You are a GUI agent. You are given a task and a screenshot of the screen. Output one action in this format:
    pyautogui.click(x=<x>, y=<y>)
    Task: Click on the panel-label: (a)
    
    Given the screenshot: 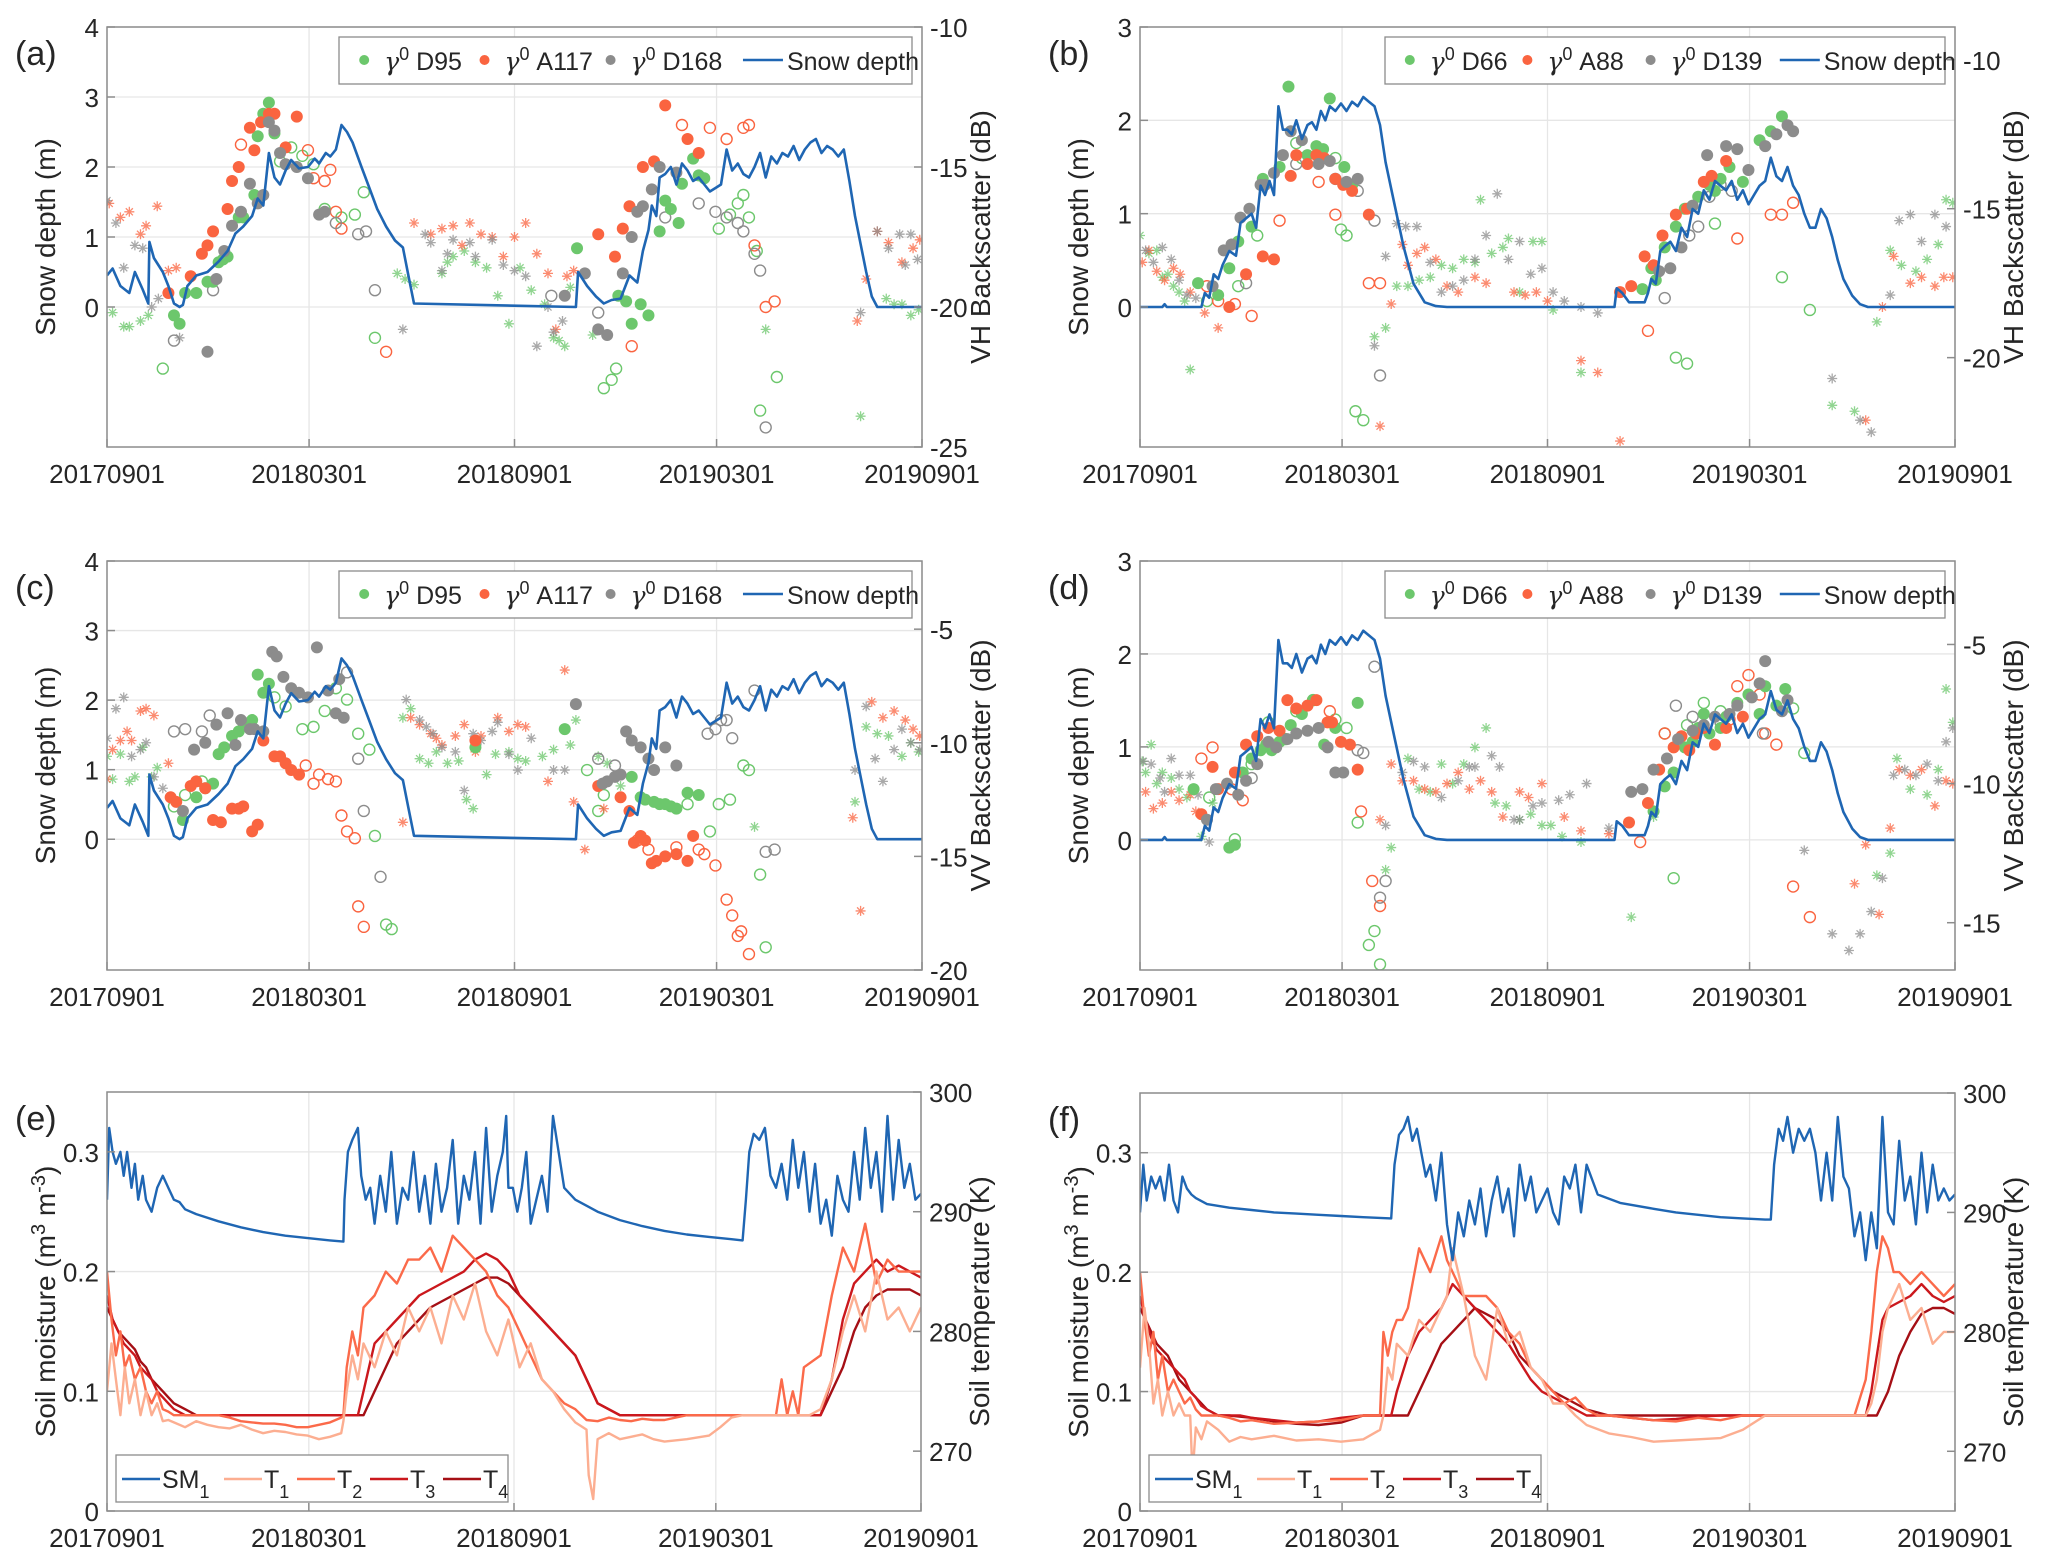 What is the action you would take?
    pyautogui.click(x=36, y=54)
    